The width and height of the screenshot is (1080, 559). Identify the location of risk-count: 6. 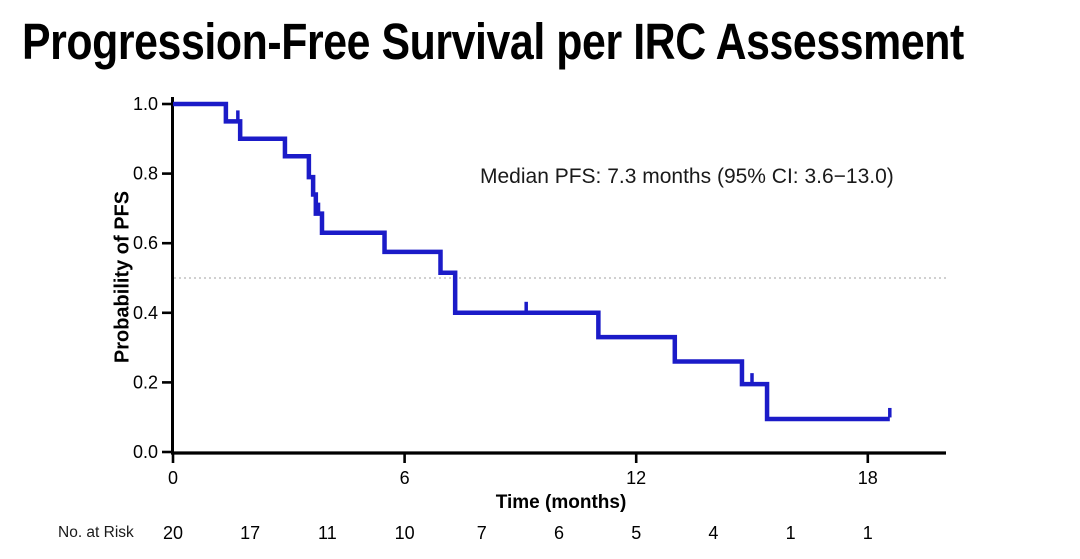
(559, 533).